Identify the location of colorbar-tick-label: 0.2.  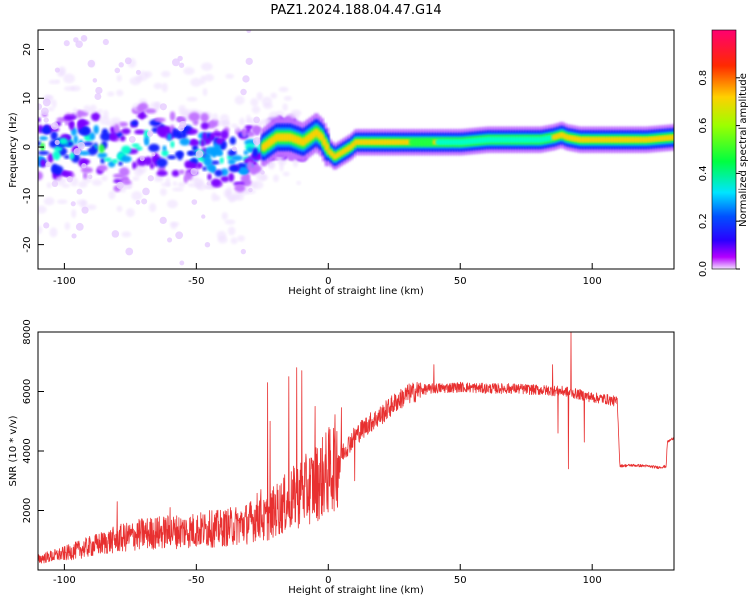
(703, 221).